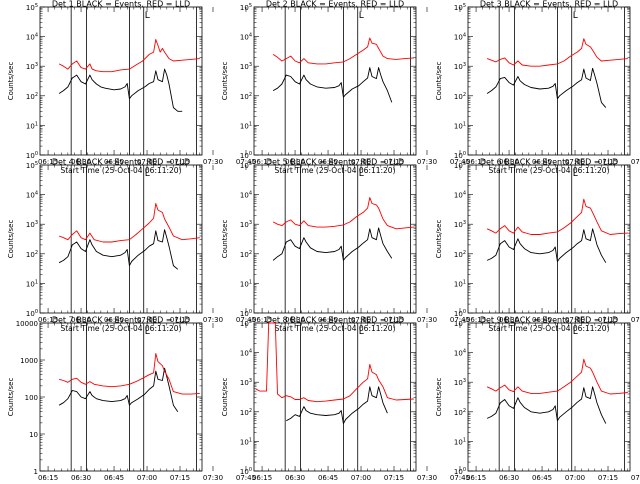  Describe the element at coordinates (36, 472) in the screenshot. I see `y-tick-label: 1` at that location.